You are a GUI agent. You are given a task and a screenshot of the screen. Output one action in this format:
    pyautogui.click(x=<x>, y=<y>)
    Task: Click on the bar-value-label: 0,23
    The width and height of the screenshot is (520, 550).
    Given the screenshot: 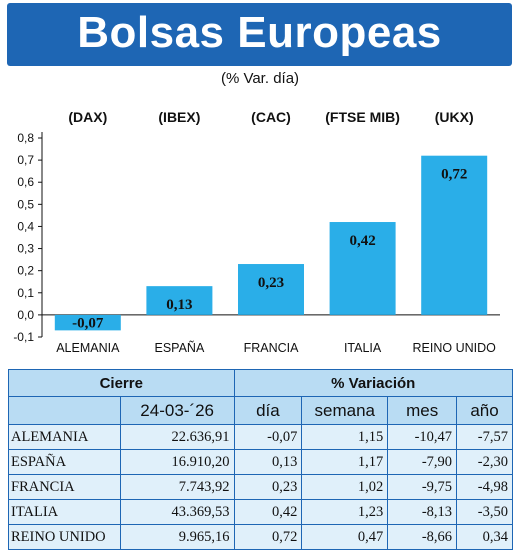 What is the action you would take?
    pyautogui.click(x=271, y=283)
    